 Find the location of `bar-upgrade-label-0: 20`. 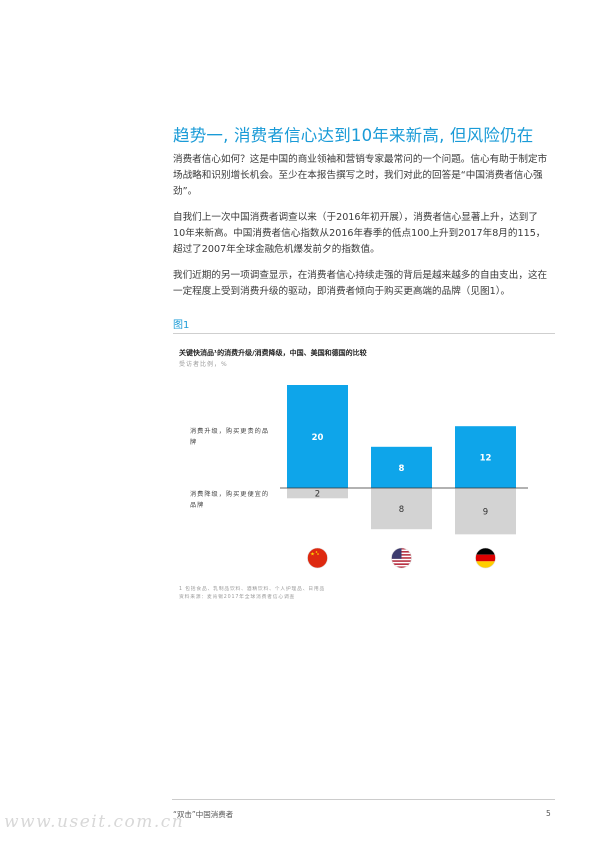

bar-upgrade-label-0: 20 is located at coordinates (318, 438).